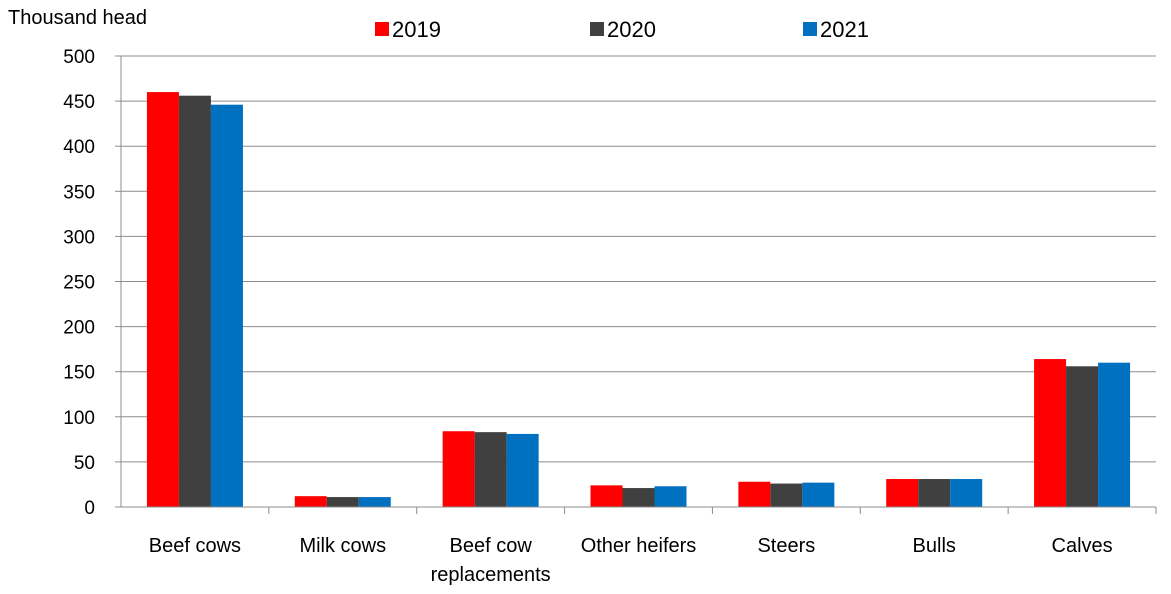 The image size is (1171, 594). What do you see at coordinates (79, 328) in the screenshot?
I see `y-tick-label: 200` at bounding box center [79, 328].